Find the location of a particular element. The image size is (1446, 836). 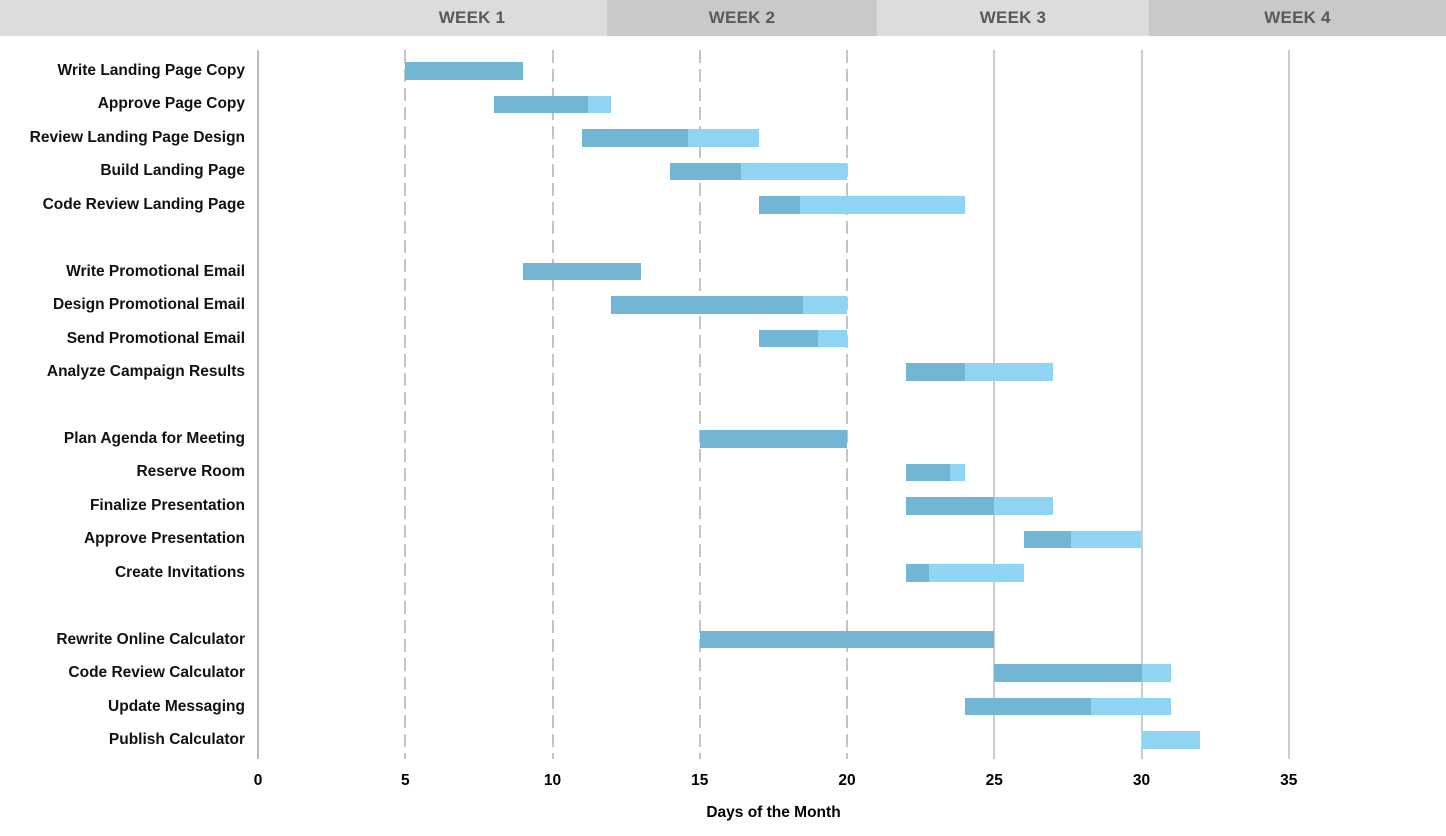

task-label: Analyze Campaign Results is located at coordinates (145, 372).